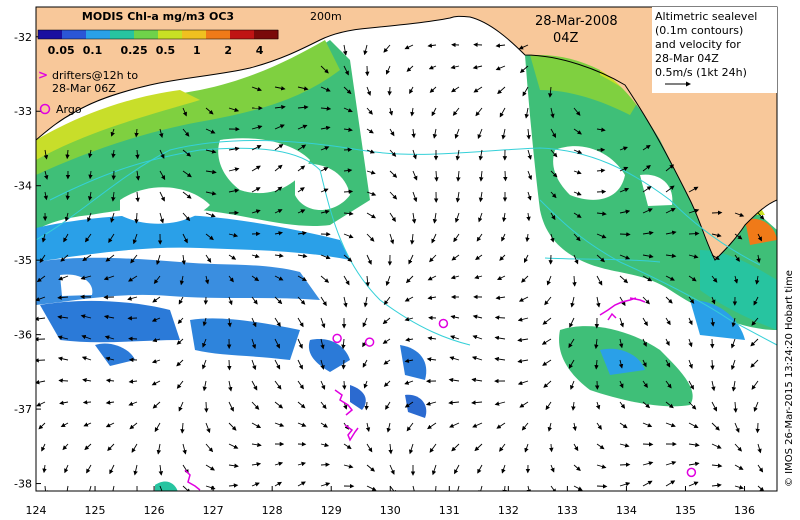 The width and height of the screenshot is (800, 520). What do you see at coordinates (566, 38) in the screenshot?
I see `time-label: 04Z` at bounding box center [566, 38].